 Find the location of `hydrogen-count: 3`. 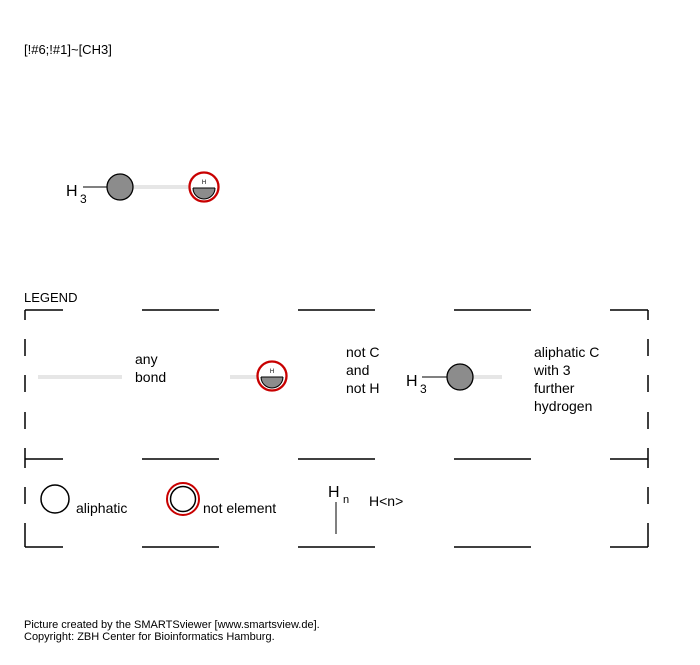

hydrogen-count: 3 is located at coordinates (83, 199).